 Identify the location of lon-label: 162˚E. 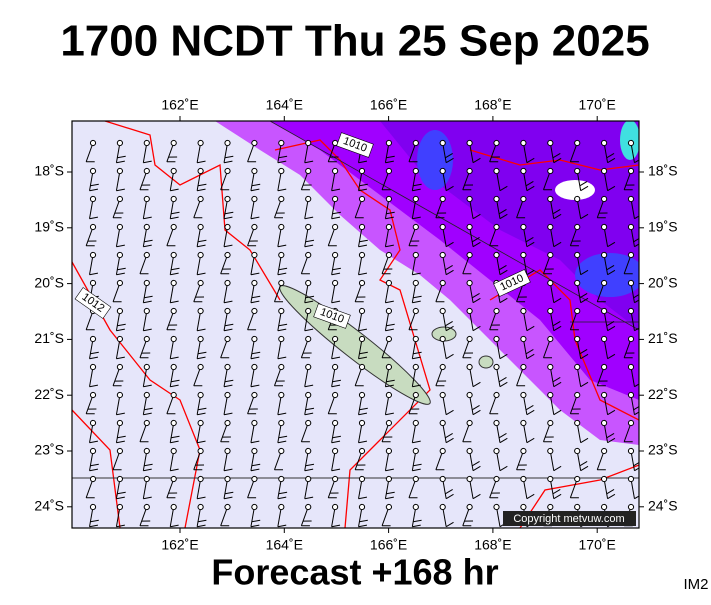
(179, 545).